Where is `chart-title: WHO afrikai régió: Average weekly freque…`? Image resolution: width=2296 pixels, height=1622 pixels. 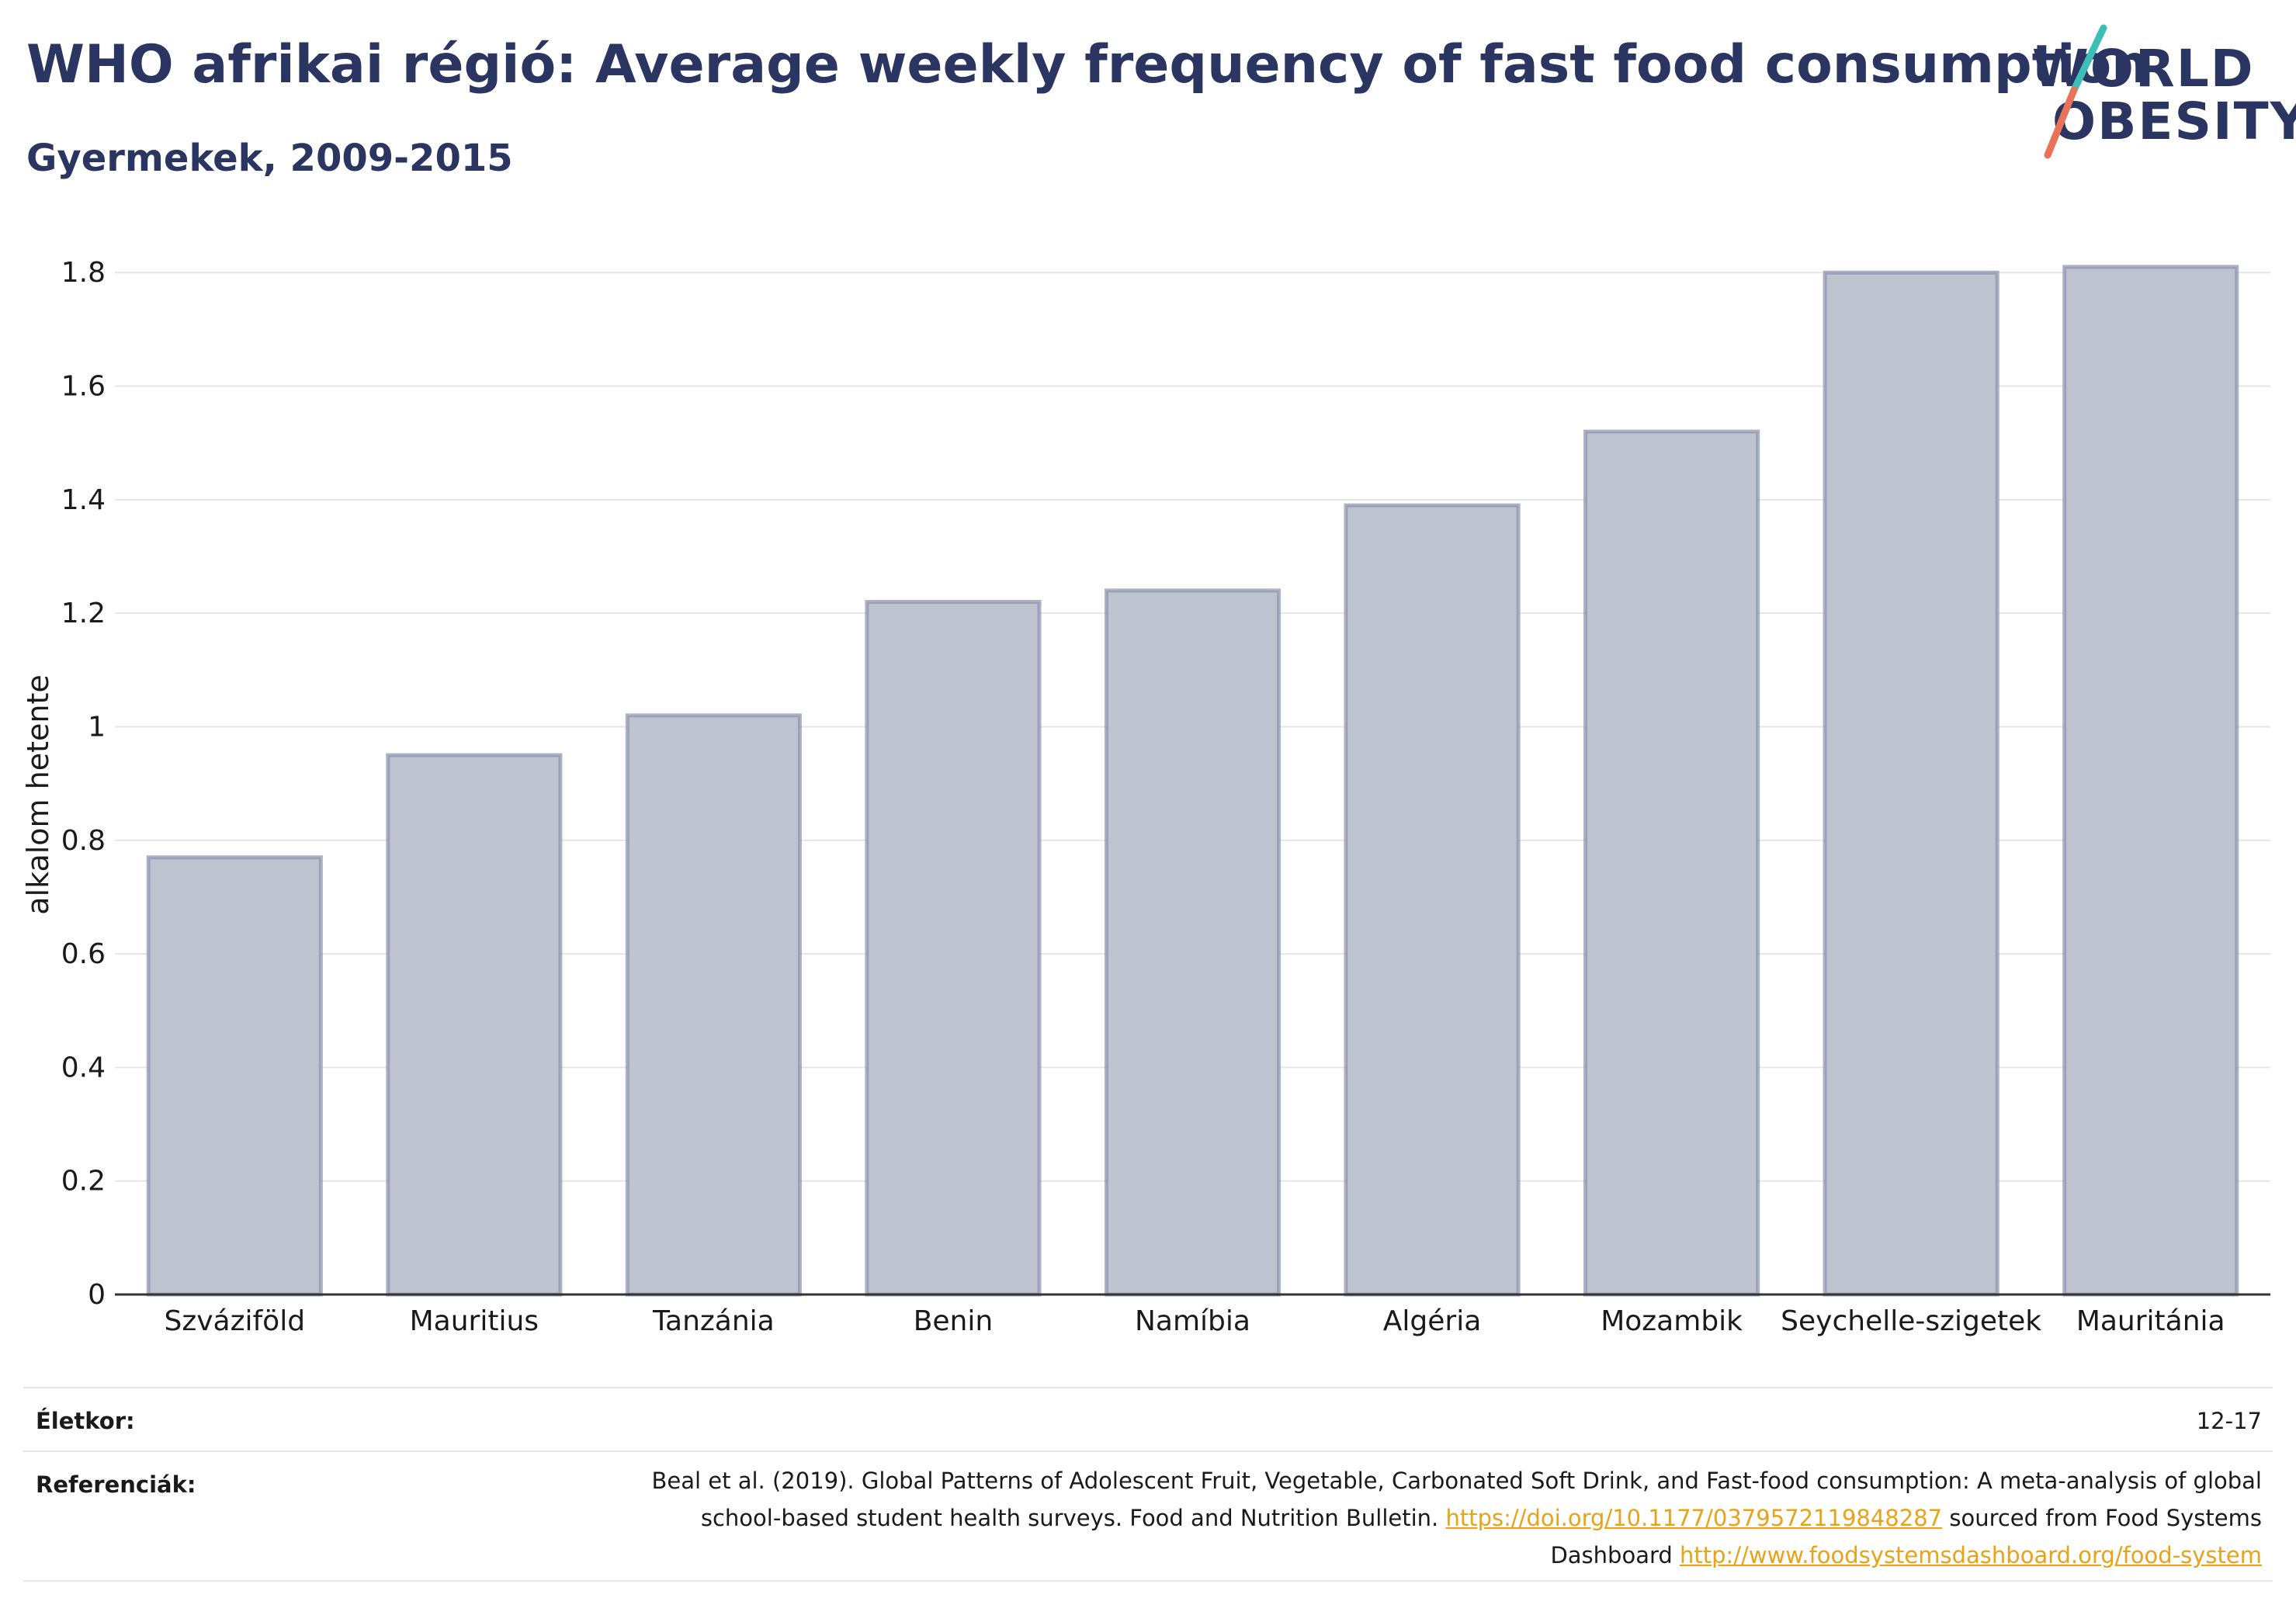
chart-title: WHO afrikai régió: Average weekly freque… is located at coordinates (1087, 64).